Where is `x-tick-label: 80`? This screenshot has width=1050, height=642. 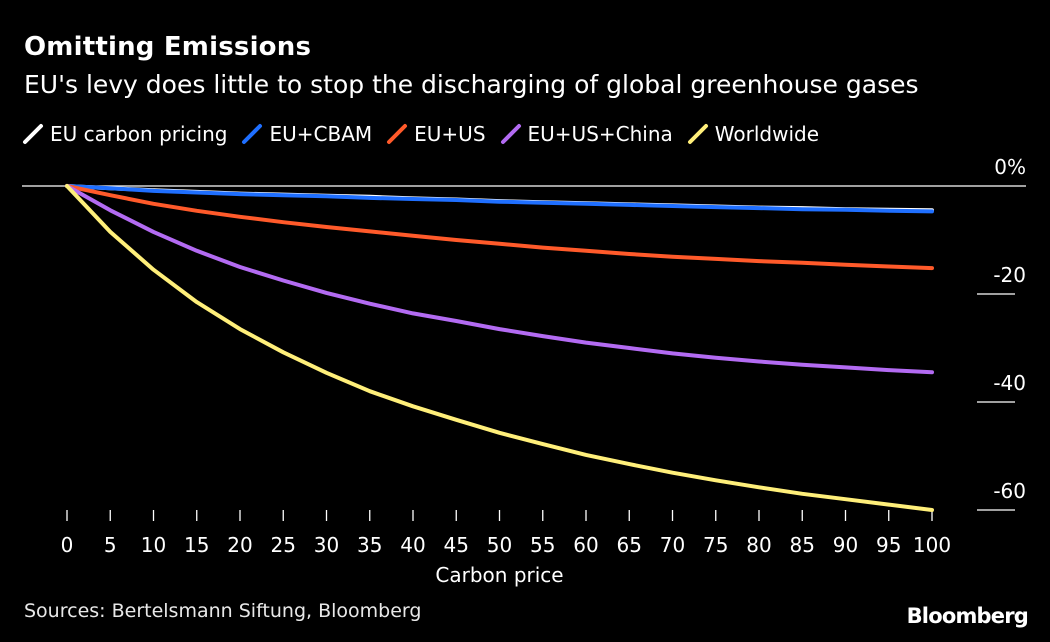
x-tick-label: 80 is located at coordinates (758, 545).